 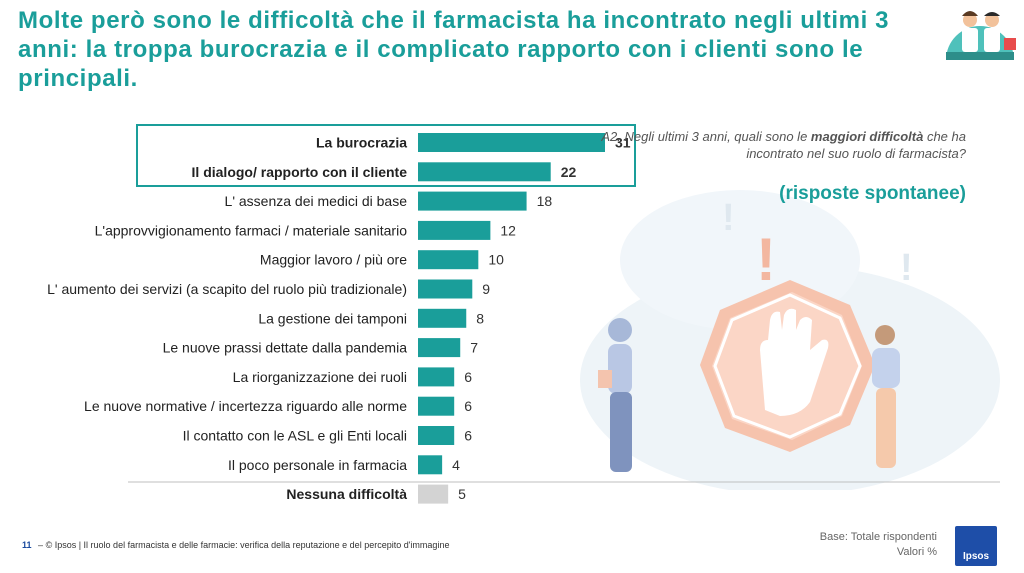 What do you see at coordinates (976, 546) in the screenshot?
I see `ipsos-logo: Ipsos` at bounding box center [976, 546].